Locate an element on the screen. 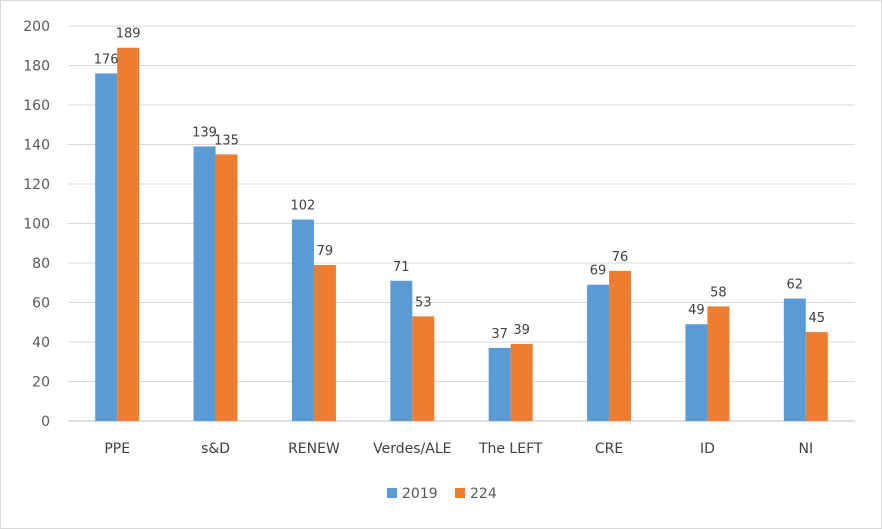 Image resolution: width=882 pixels, height=529 pixels. x-tick-label: PPE is located at coordinates (117, 449).